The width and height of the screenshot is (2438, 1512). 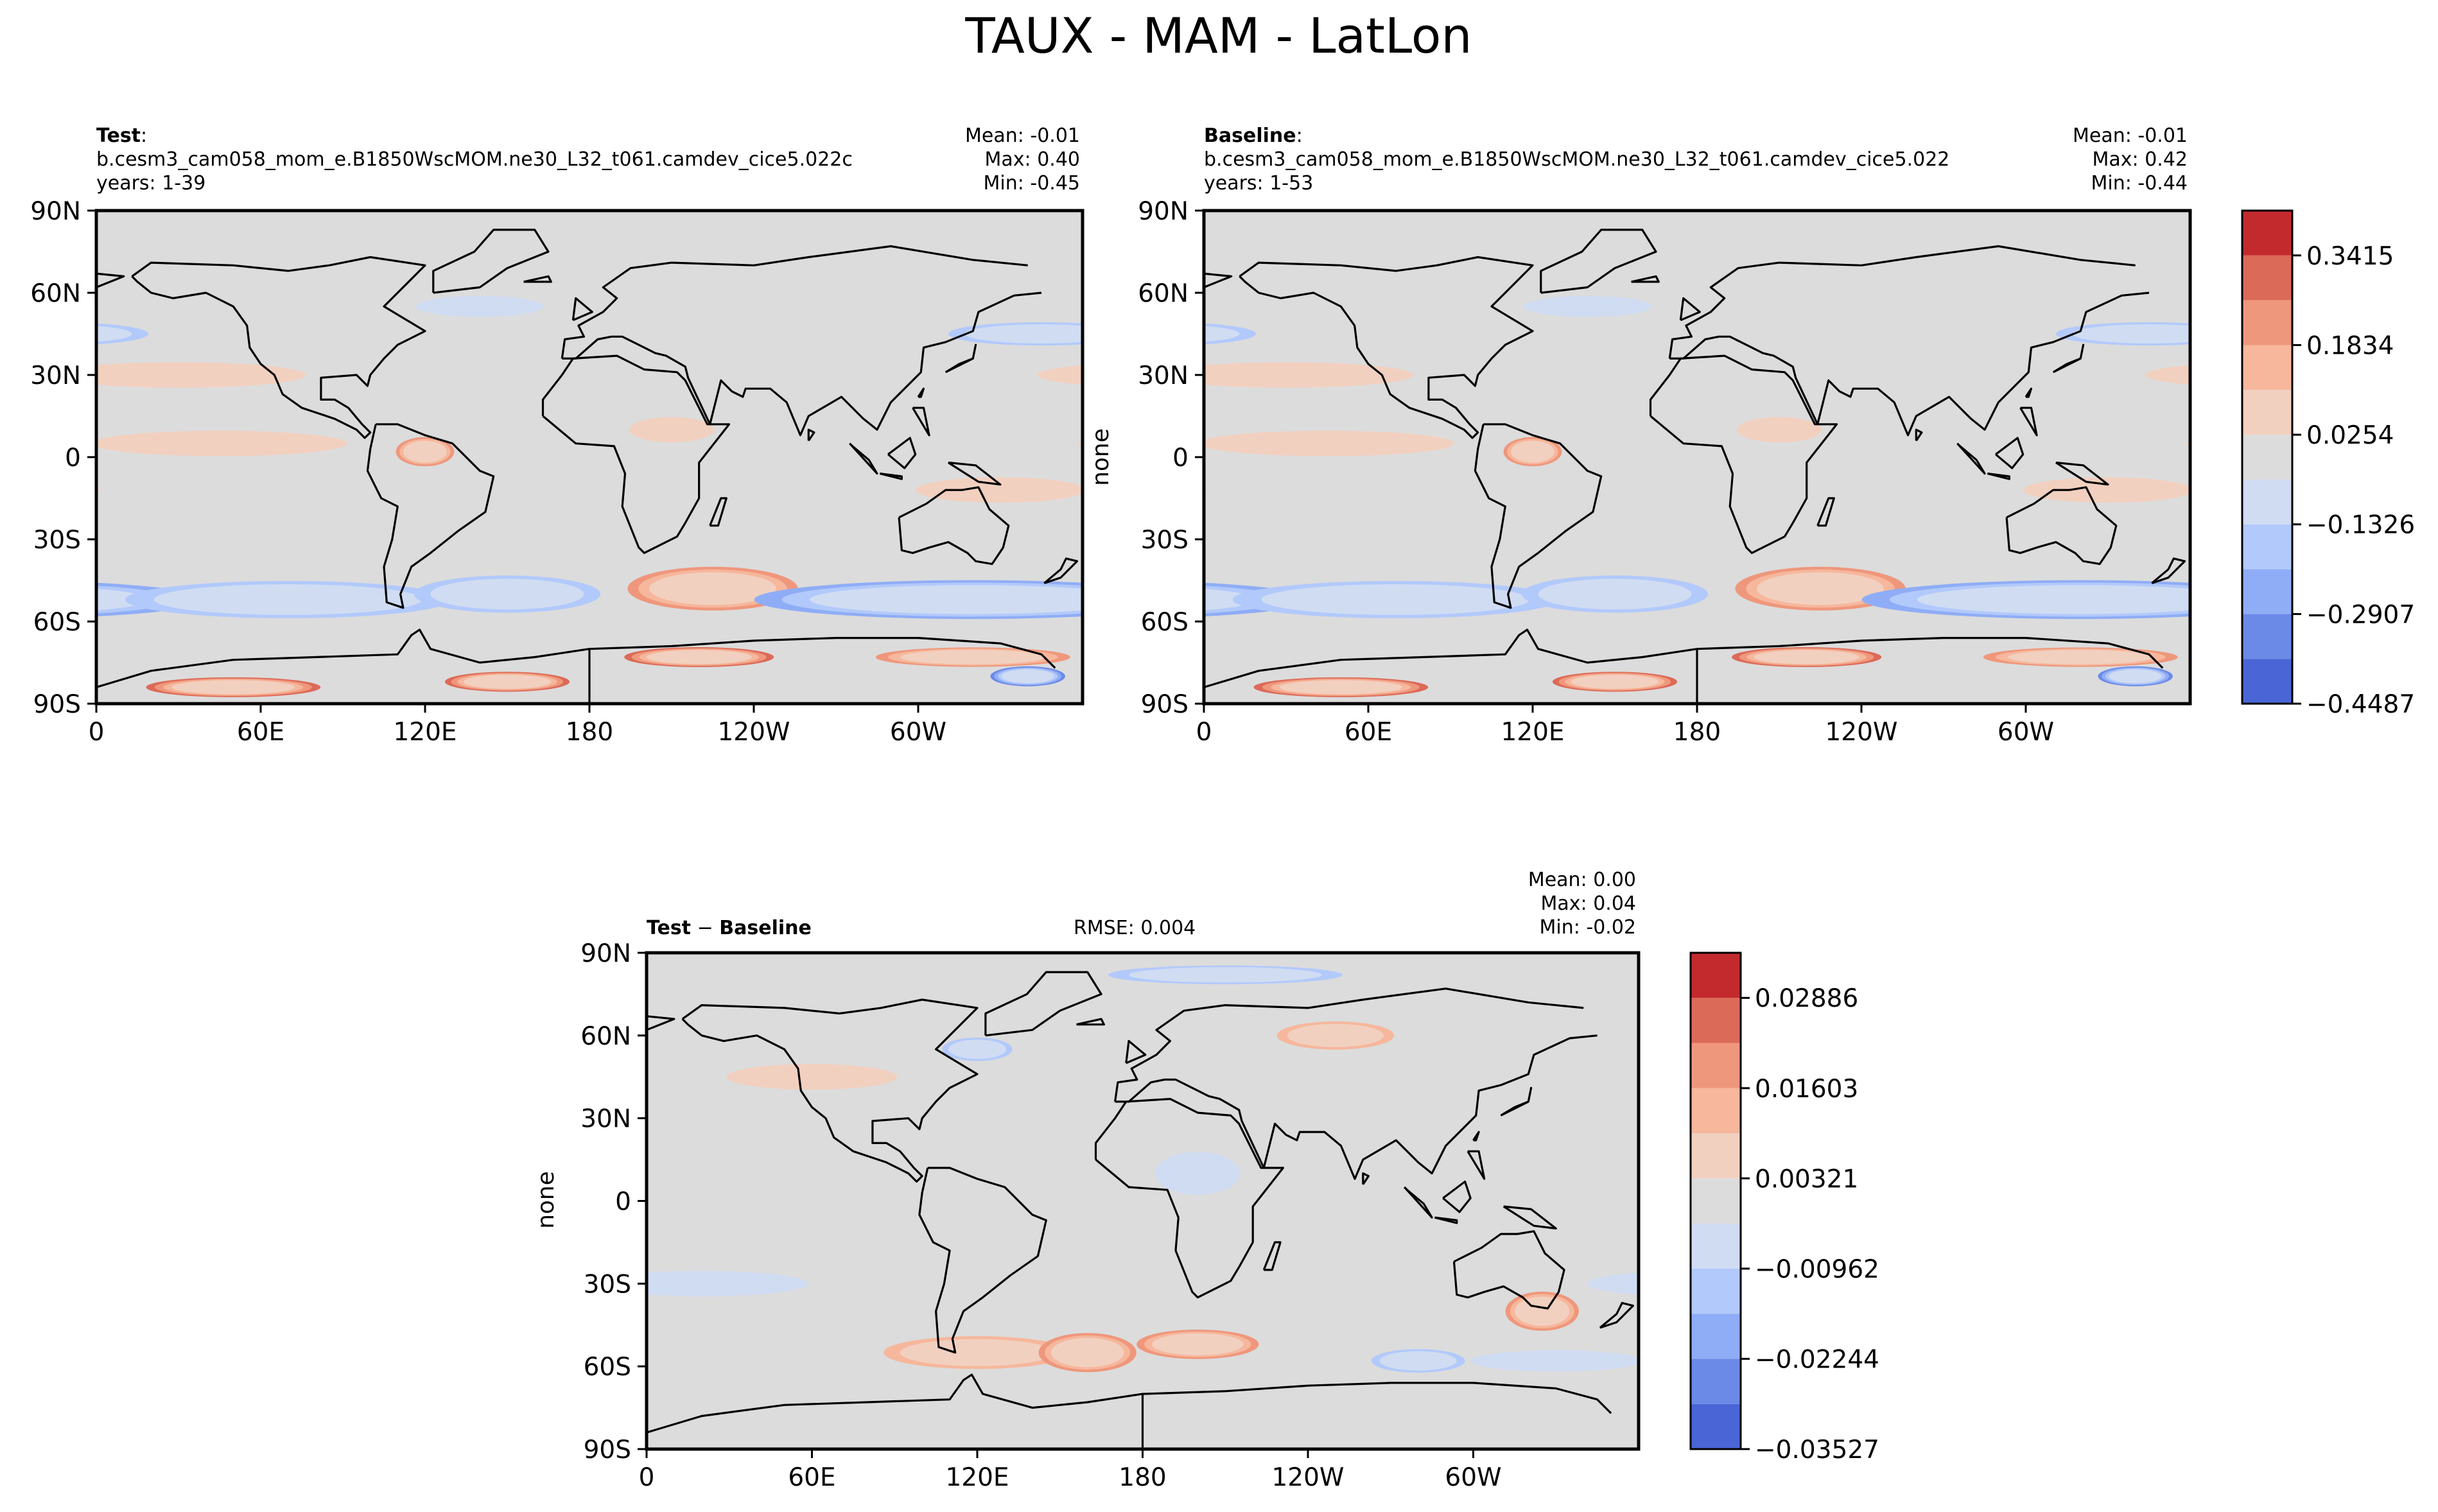 I want to click on x-tick-label: 0, so click(x=1204, y=732).